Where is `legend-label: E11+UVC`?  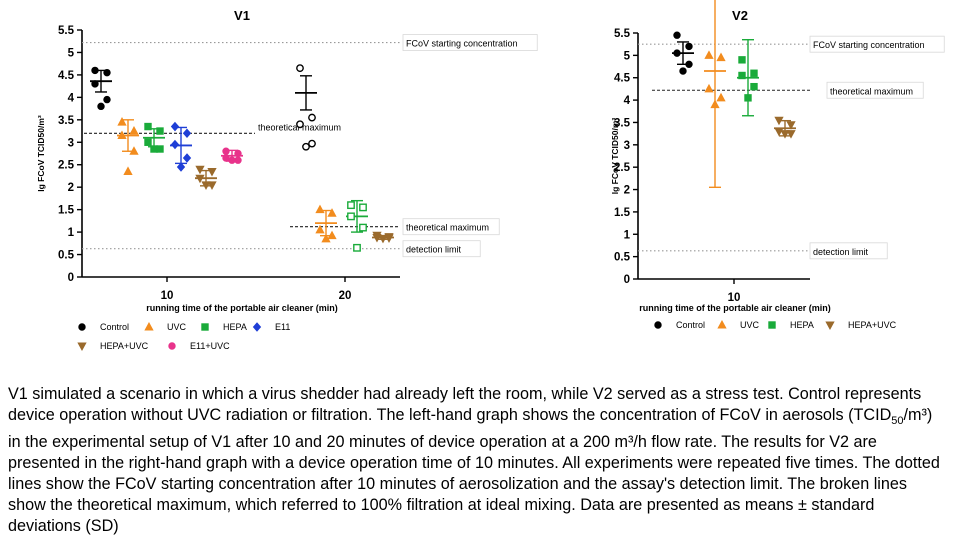 legend-label: E11+UVC is located at coordinates (210, 346).